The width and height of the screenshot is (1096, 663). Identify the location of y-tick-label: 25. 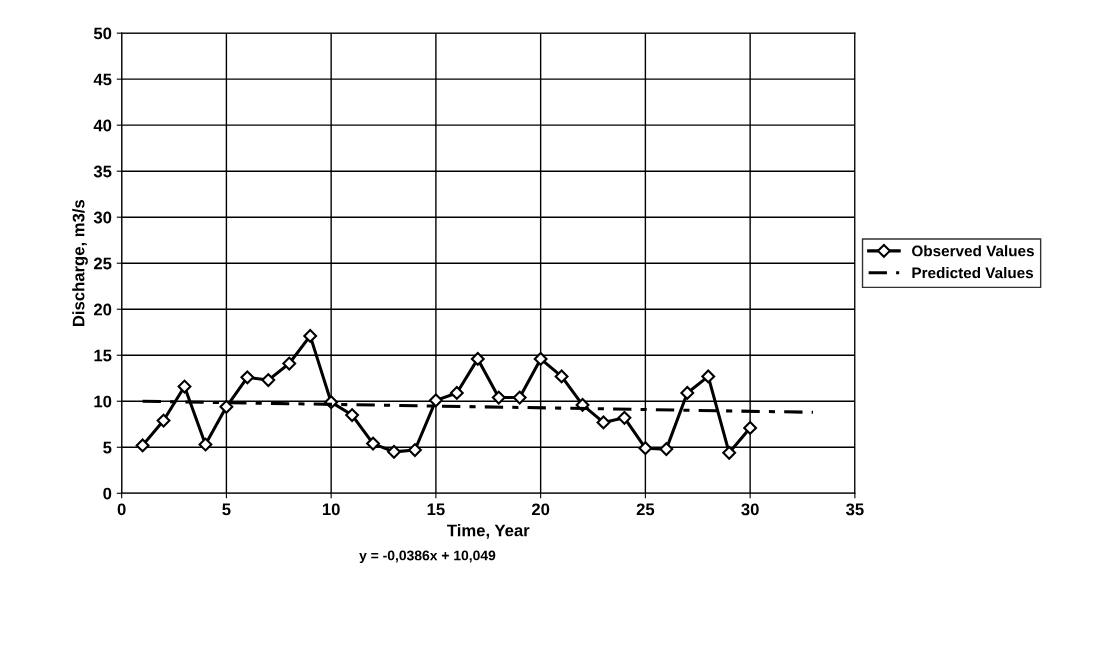
(102, 263).